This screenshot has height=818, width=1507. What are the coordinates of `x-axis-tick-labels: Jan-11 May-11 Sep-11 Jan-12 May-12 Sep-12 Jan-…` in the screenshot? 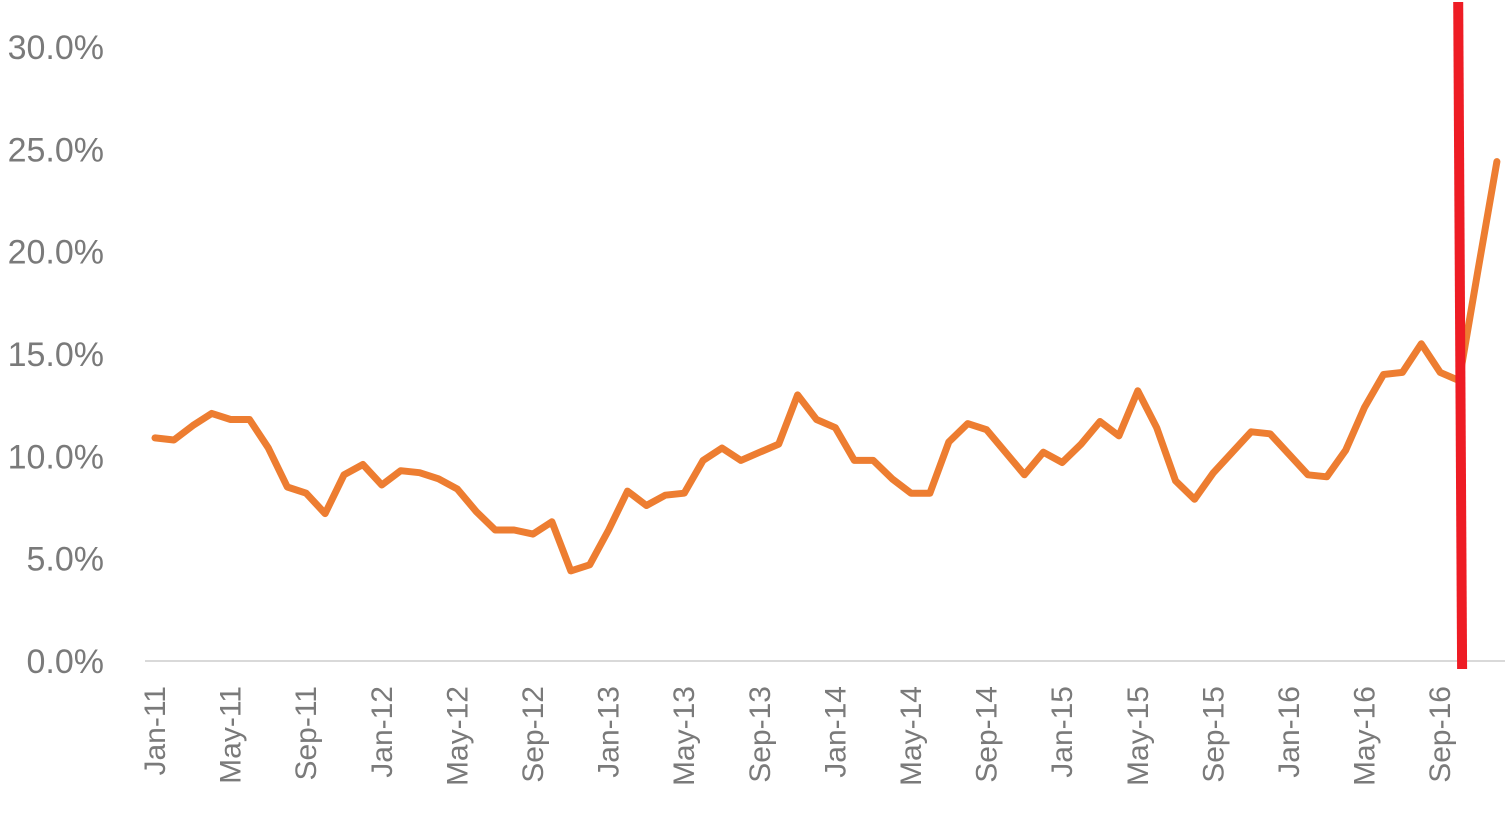 It's located at (798, 736).